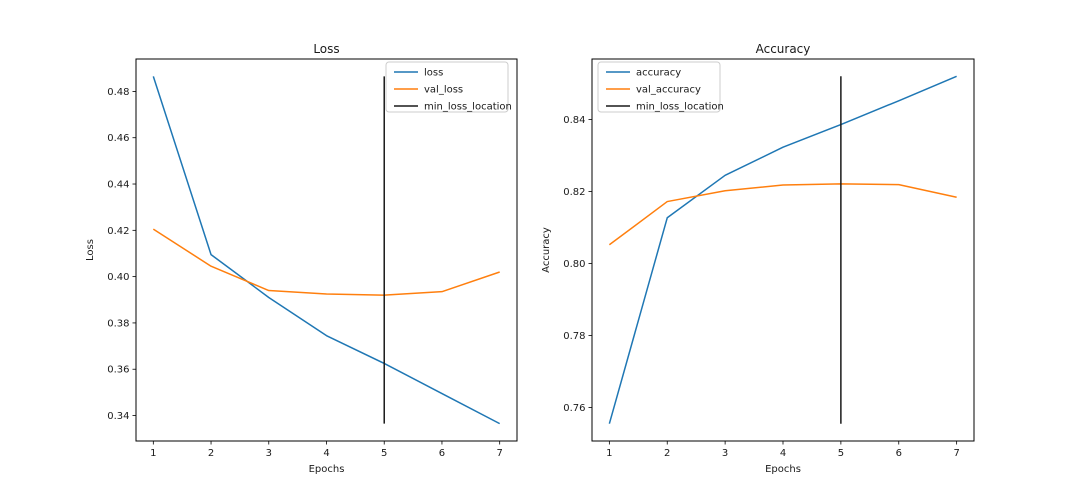 This screenshot has height=504, width=1080. What do you see at coordinates (443, 90) in the screenshot?
I see `legend-label-val_loss: val_loss` at bounding box center [443, 90].